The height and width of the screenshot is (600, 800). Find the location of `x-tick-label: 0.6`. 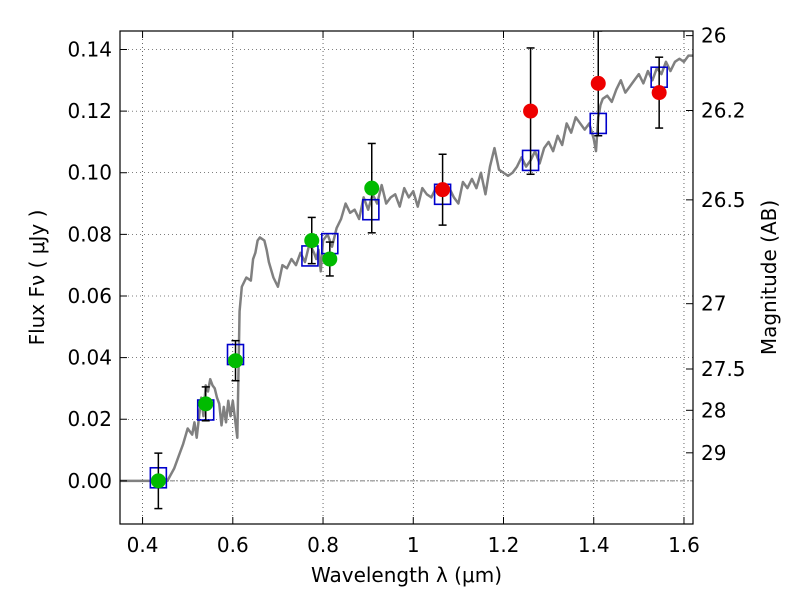

x-tick-label: 0.6 is located at coordinates (233, 545).